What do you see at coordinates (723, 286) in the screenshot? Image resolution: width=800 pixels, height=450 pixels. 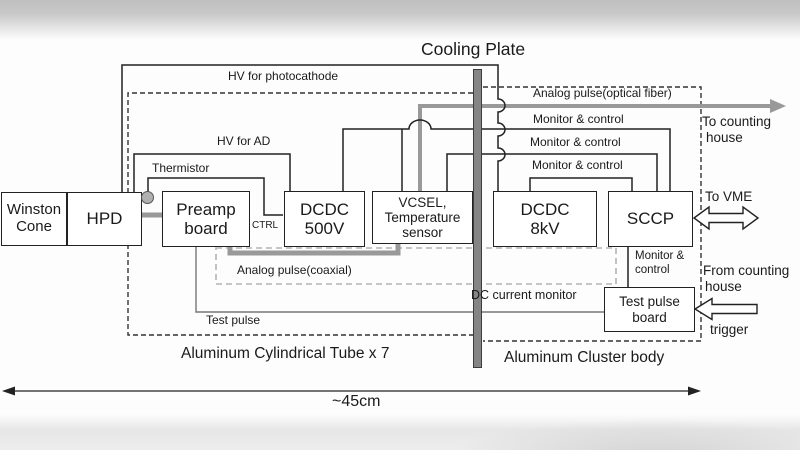 I see `from-counting-line-2: house` at bounding box center [723, 286].